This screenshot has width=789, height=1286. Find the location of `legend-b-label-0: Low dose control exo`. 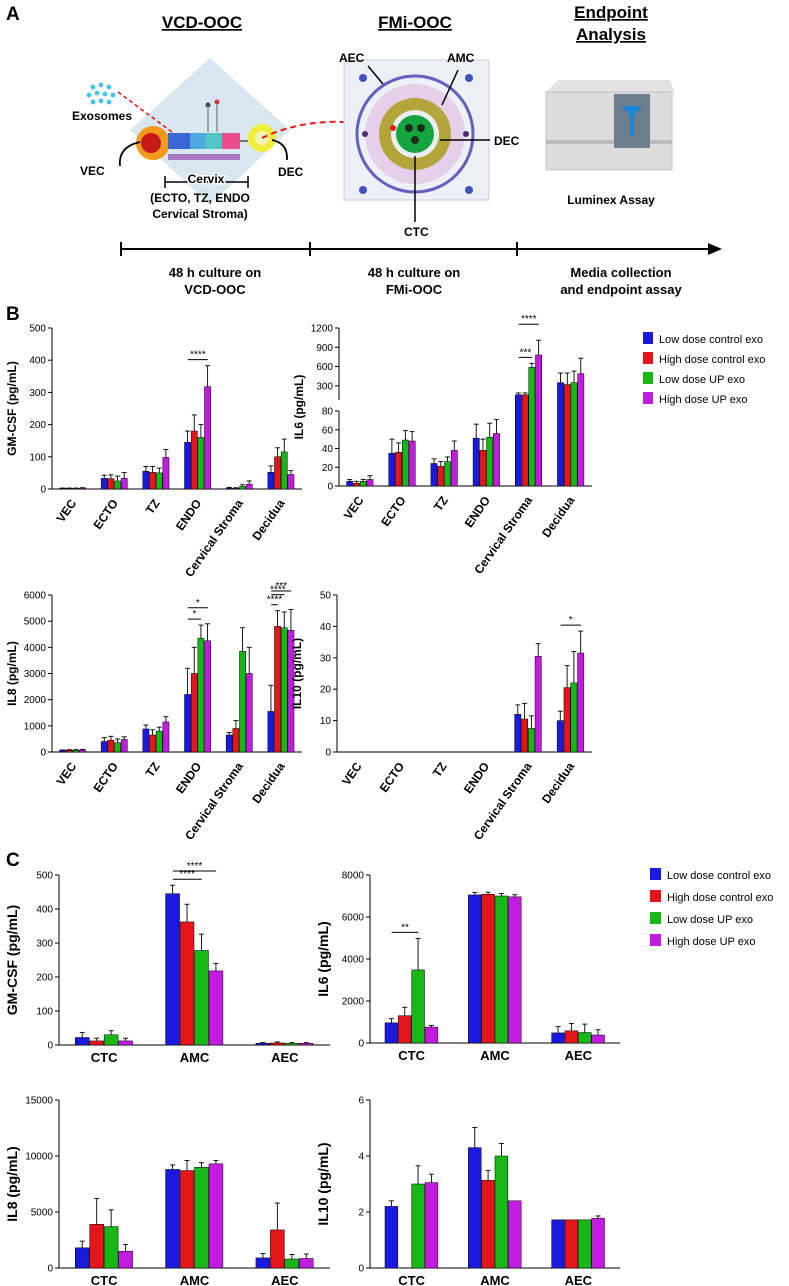

legend-b-label-0: Low dose control exo is located at coordinates (711, 340).